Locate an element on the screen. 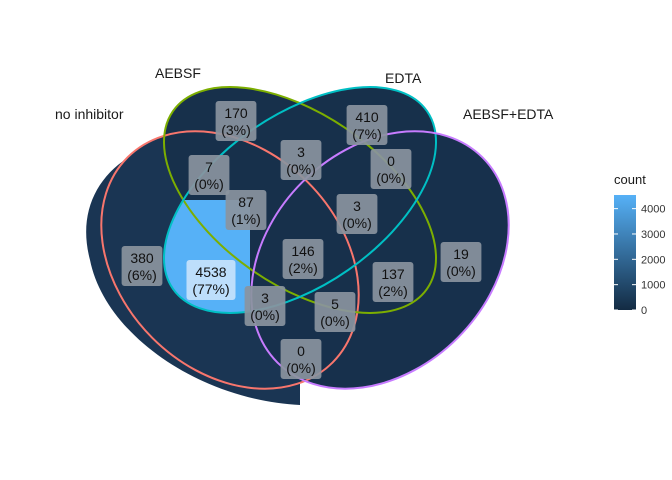  region-label: 380(6%) is located at coordinates (142, 266).